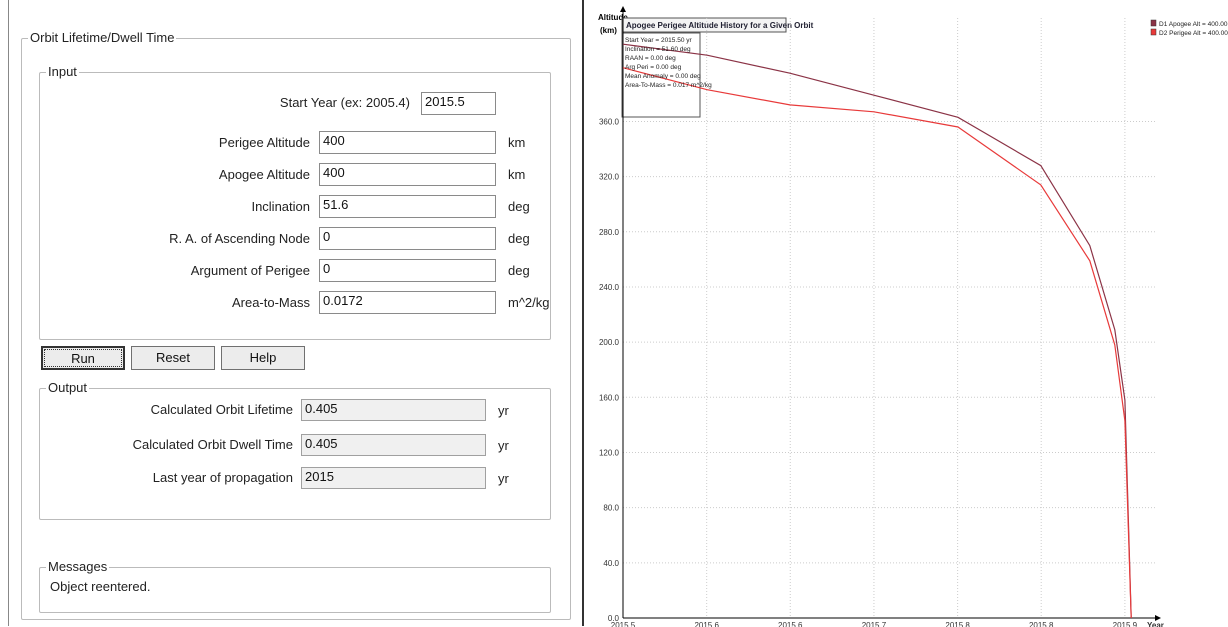 Image resolution: width=1228 pixels, height=627 pixels. I want to click on field-input: 0.0172, so click(407, 302).